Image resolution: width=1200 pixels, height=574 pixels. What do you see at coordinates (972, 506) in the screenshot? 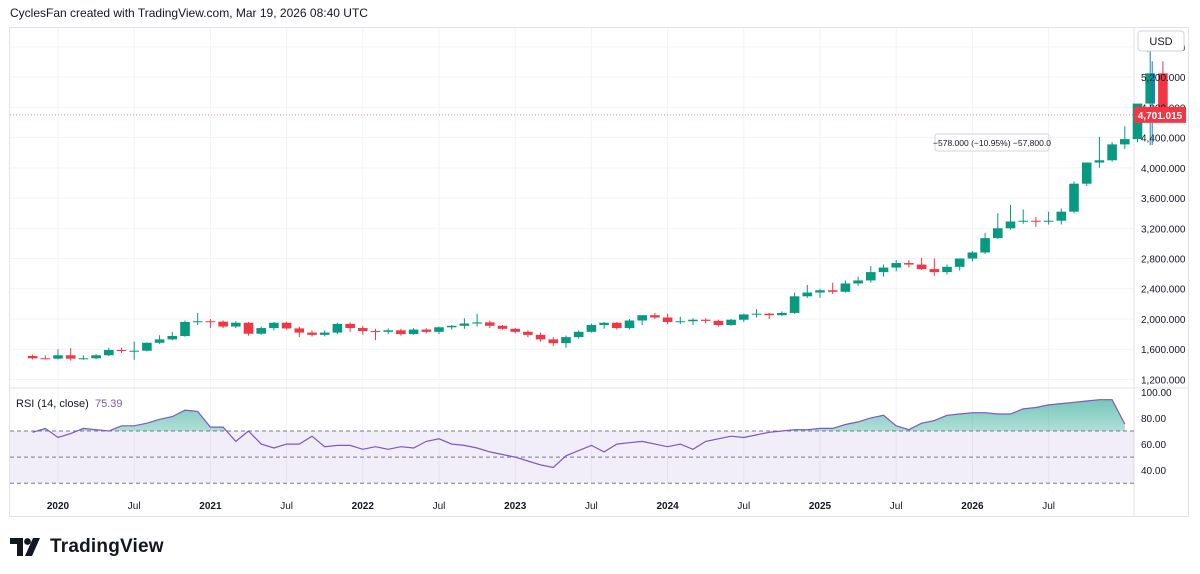
I see `x-tick-label: 2026` at bounding box center [972, 506].